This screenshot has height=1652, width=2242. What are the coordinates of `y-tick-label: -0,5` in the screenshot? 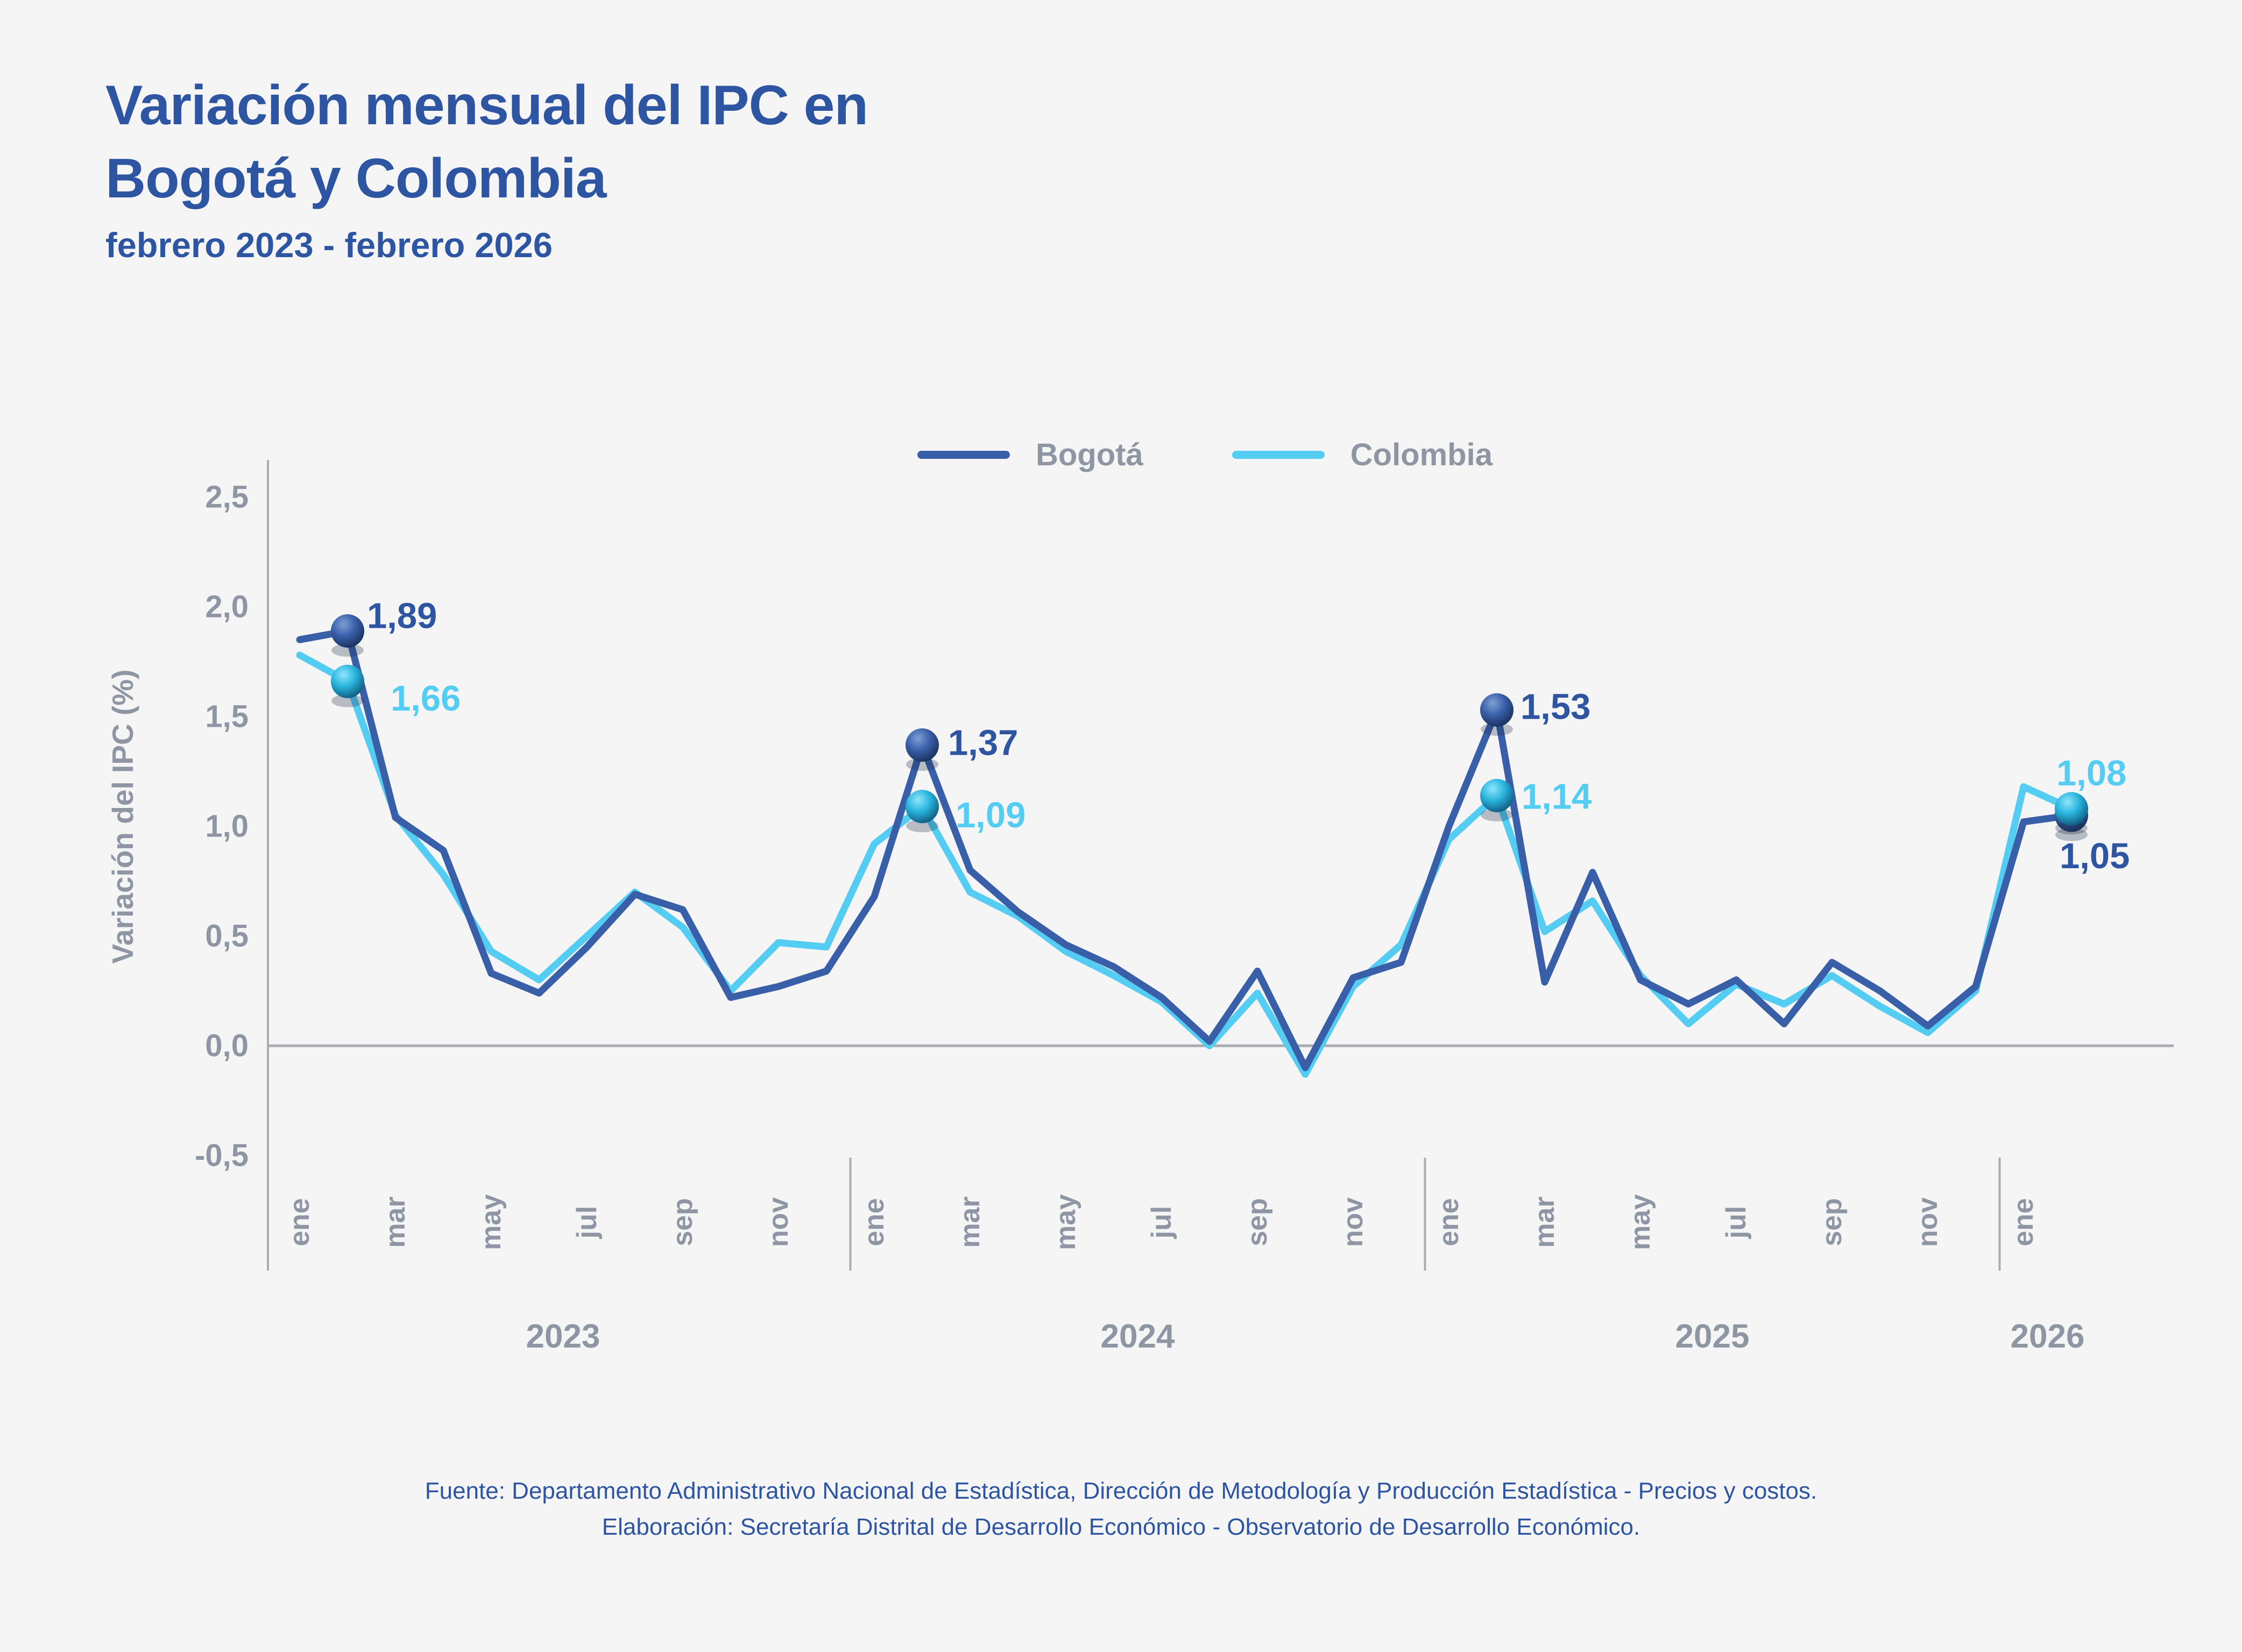 It's located at (222, 1155).